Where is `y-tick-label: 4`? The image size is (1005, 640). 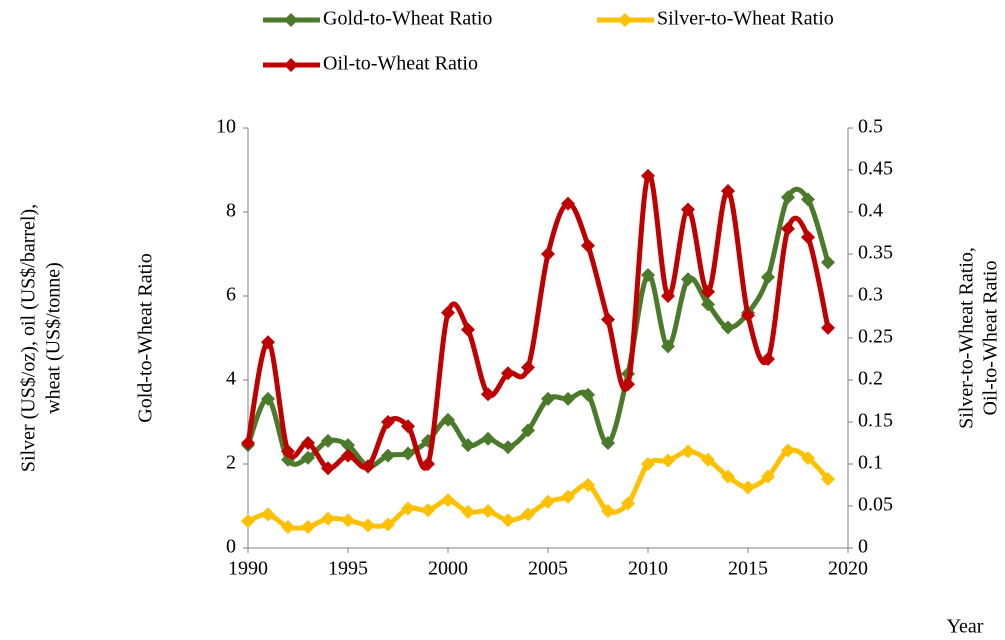 y-tick-label: 4 is located at coordinates (231, 379).